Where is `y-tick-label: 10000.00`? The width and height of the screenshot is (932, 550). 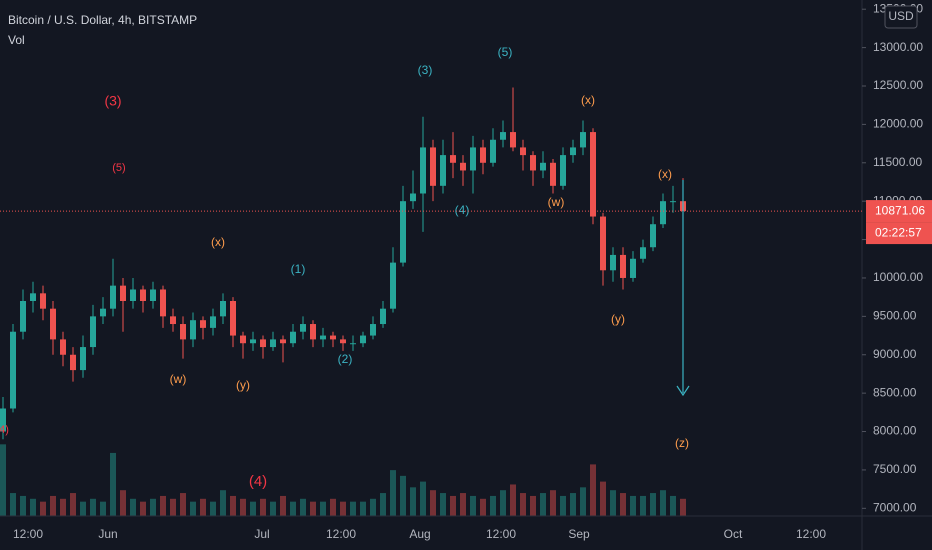 y-tick-label: 10000.00 is located at coordinates (898, 277).